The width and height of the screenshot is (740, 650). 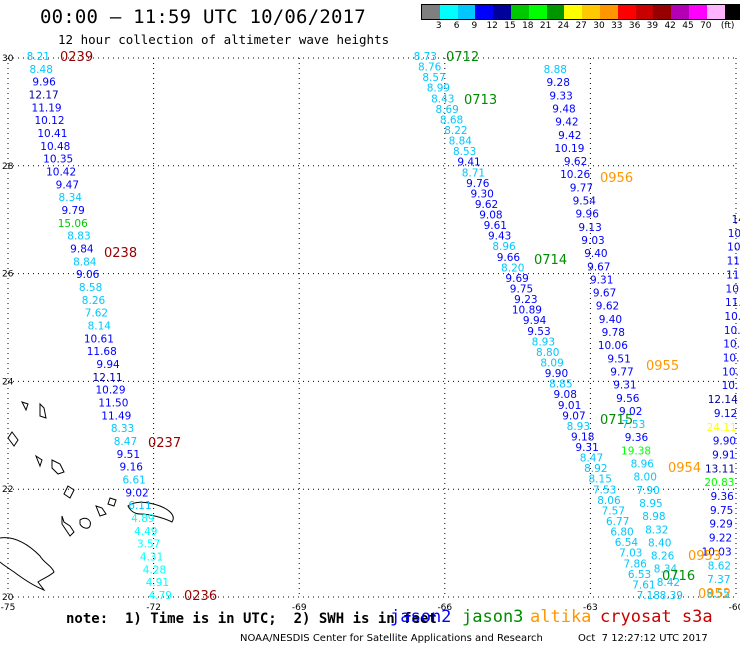 What do you see at coordinates (142, 519) in the screenshot?
I see `wave-height-value: 4.89` at bounding box center [142, 519].